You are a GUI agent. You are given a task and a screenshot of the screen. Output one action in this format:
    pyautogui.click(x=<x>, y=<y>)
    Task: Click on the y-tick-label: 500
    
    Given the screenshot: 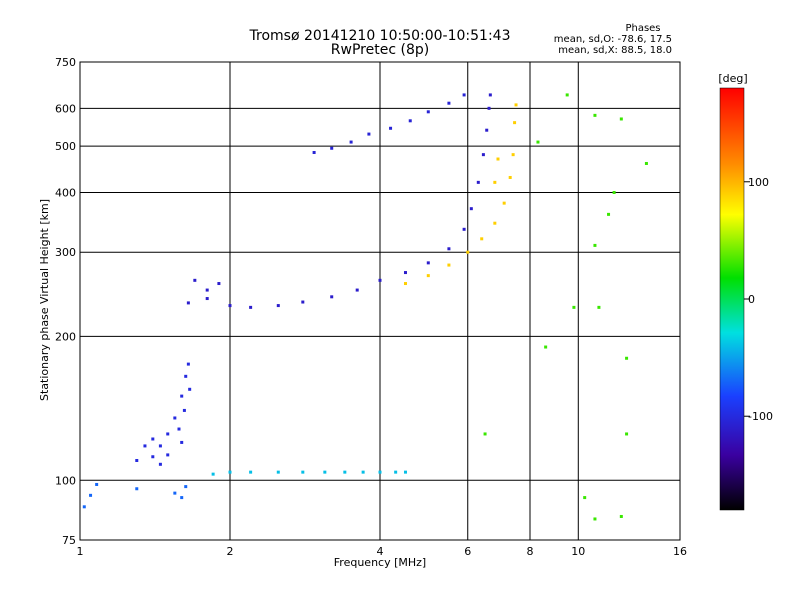 What is the action you would take?
    pyautogui.click(x=65, y=146)
    